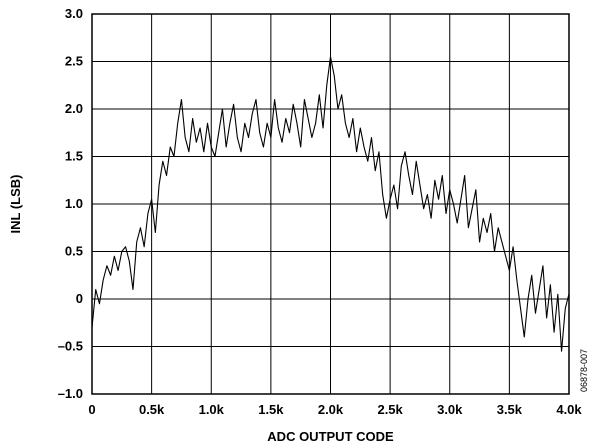 The height and width of the screenshot is (447, 595). Describe the element at coordinates (74, 251) in the screenshot. I see `y-tick-label: 0.5` at that location.